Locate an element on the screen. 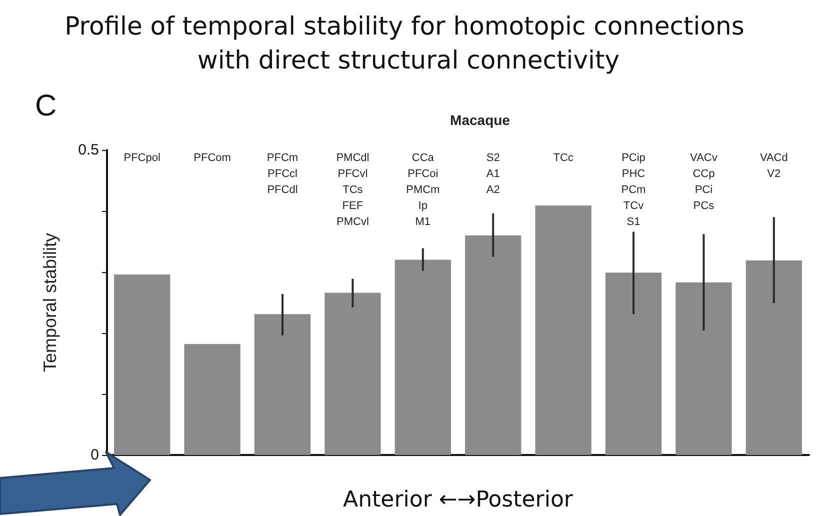 The width and height of the screenshot is (817, 516). x-tick-label: S2 A1 A2 is located at coordinates (493, 174).